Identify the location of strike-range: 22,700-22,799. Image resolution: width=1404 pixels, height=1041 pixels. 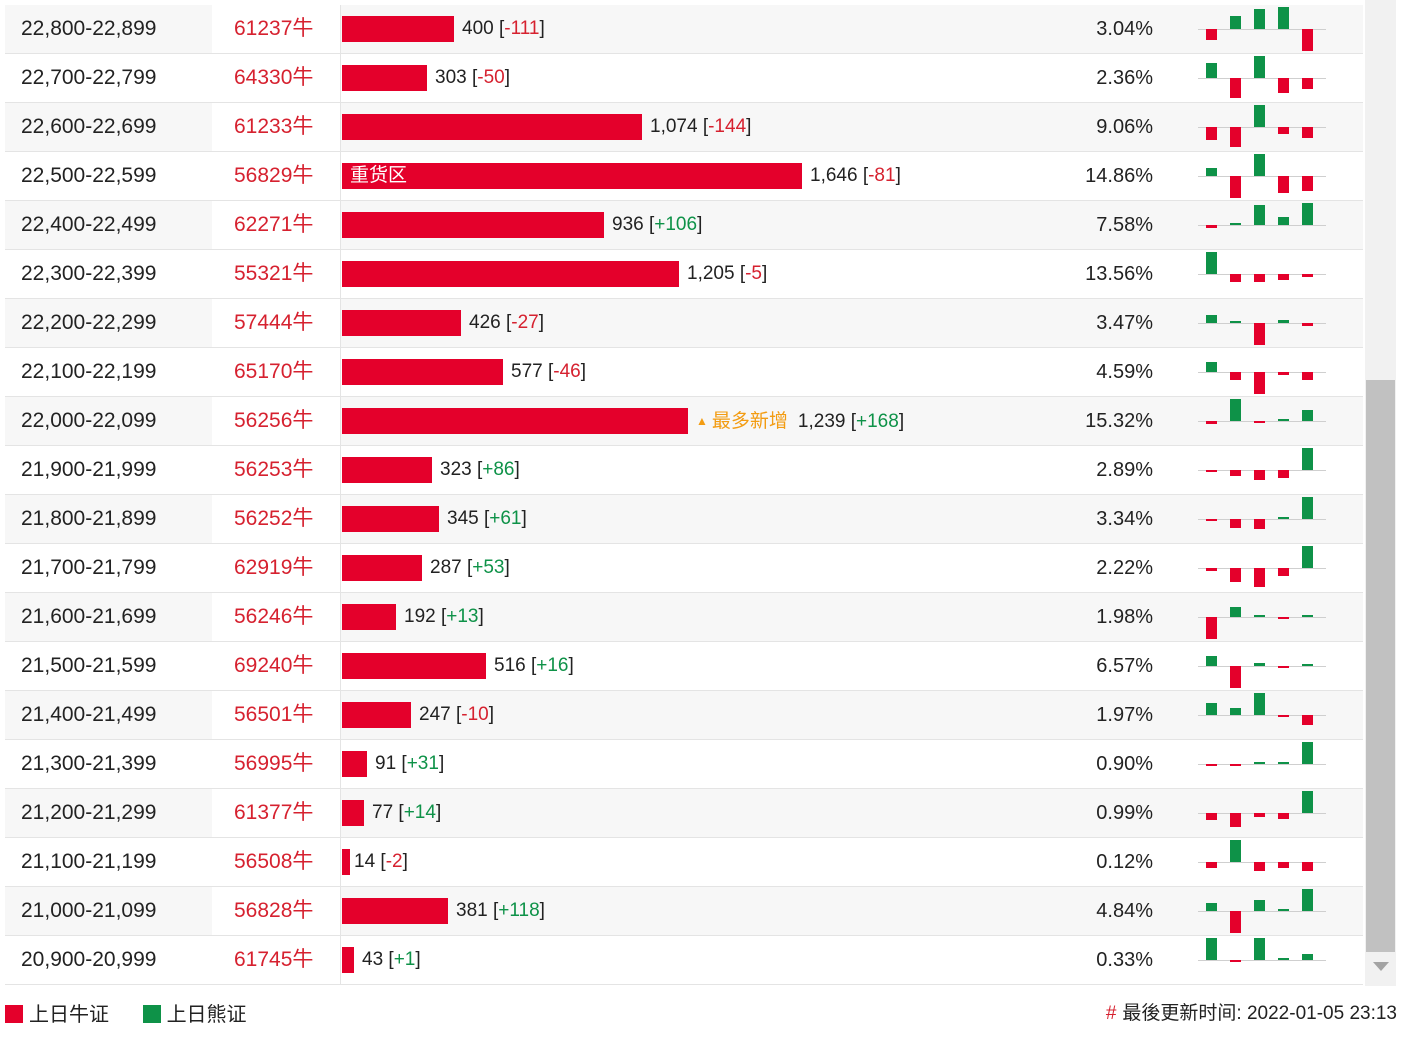
(89, 77).